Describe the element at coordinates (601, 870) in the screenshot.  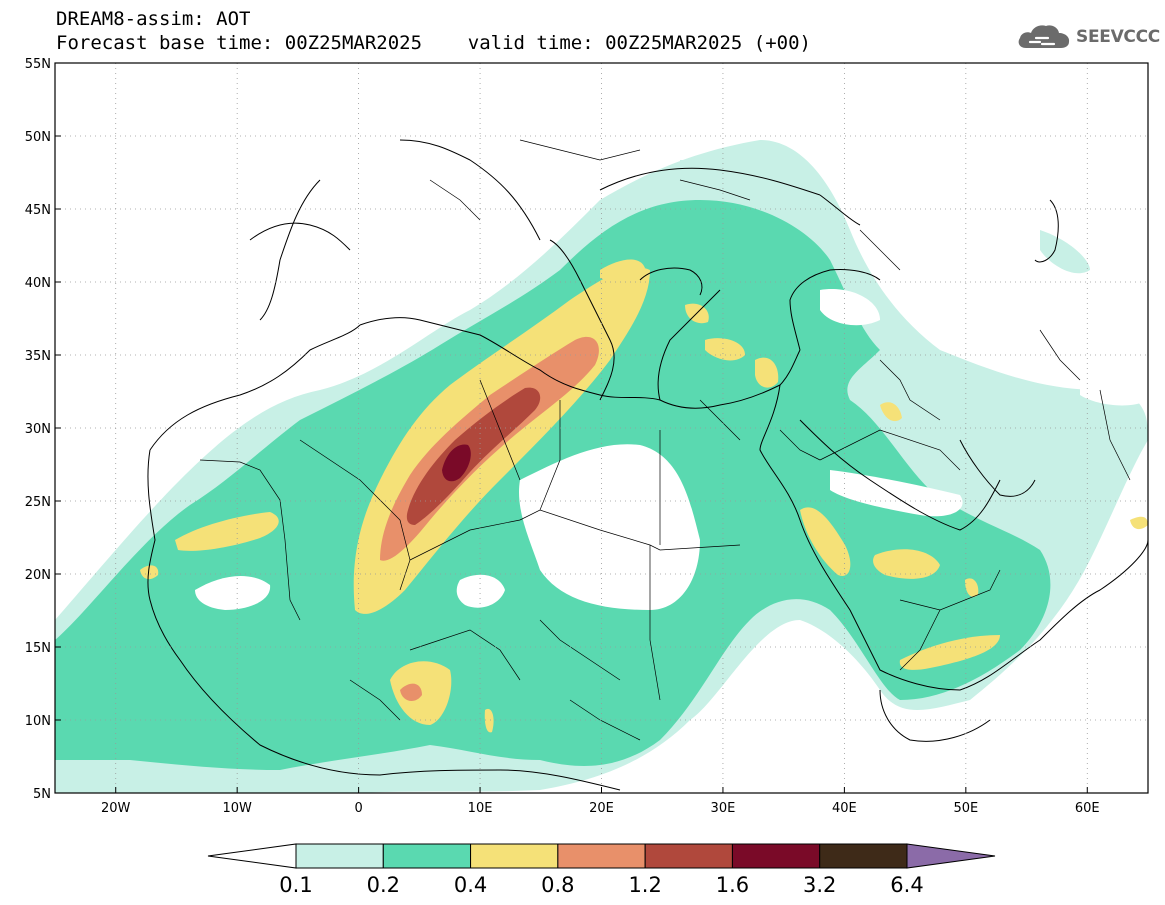
I see `colorbar: 0.1 0.2 0.4 0.8 1.2 1.6 3.2 6.4` at that location.